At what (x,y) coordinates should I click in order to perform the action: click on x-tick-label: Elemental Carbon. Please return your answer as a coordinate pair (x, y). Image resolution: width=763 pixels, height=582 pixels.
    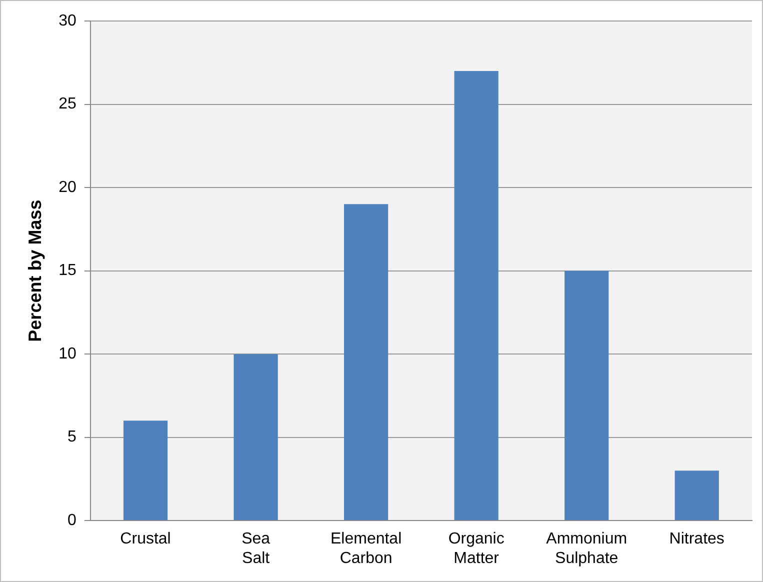
    Looking at the image, I should click on (366, 548).